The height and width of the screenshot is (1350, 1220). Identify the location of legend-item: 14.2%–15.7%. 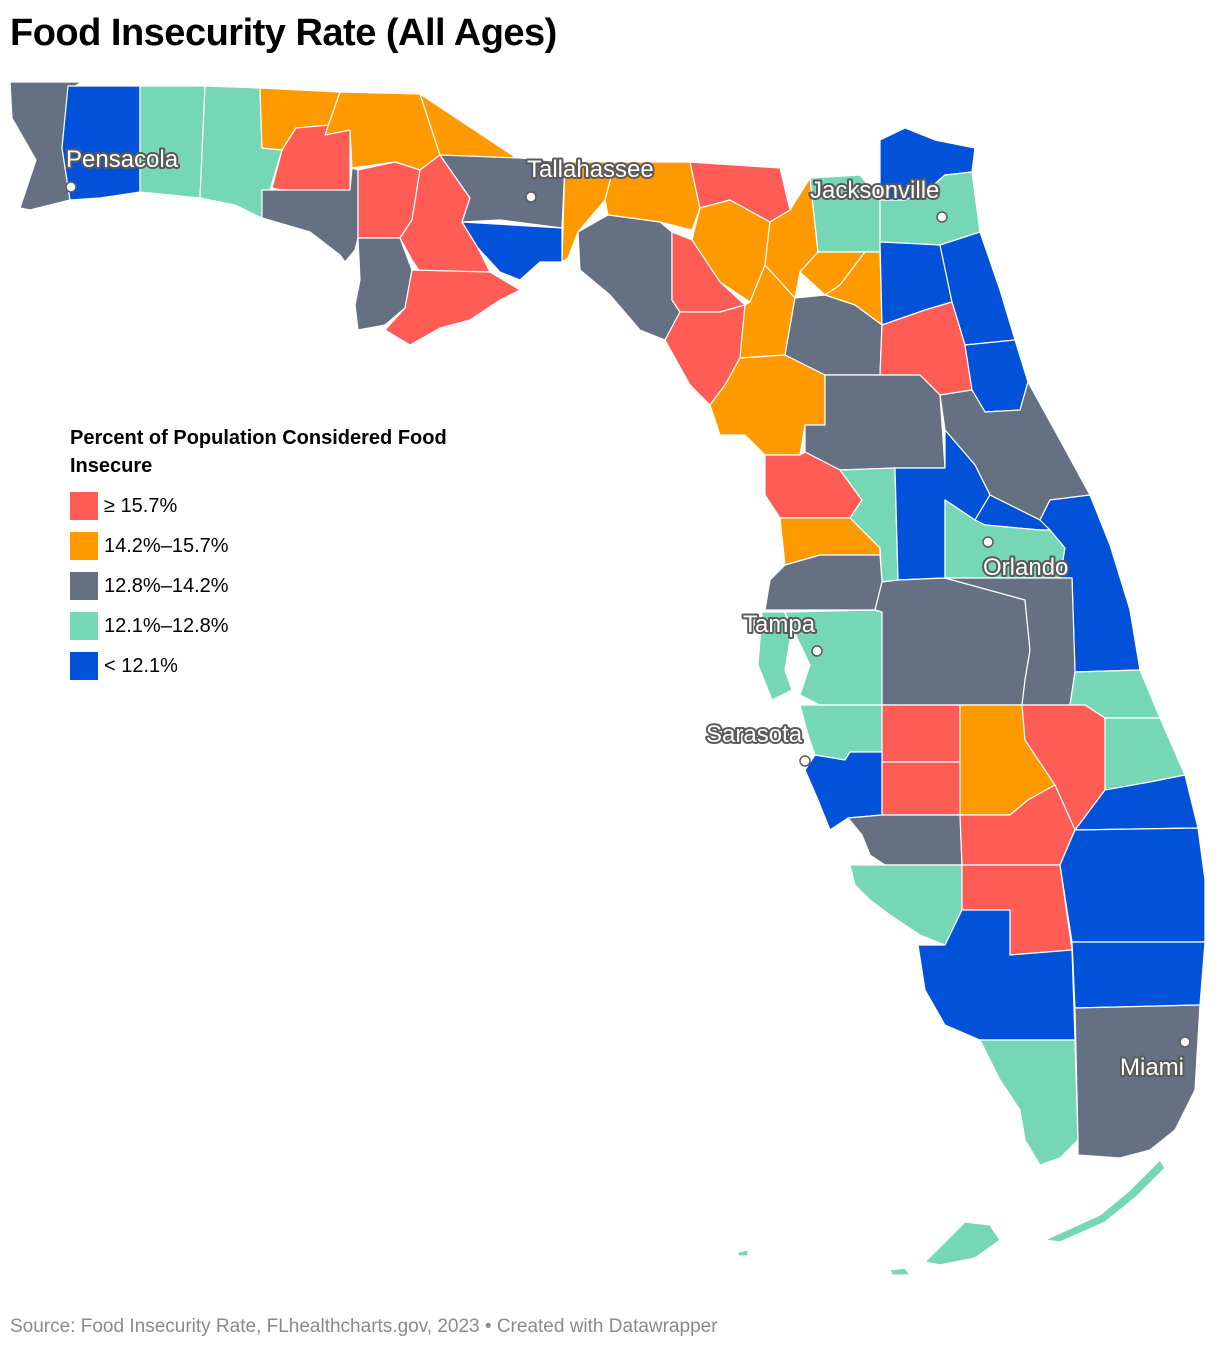
(270, 546).